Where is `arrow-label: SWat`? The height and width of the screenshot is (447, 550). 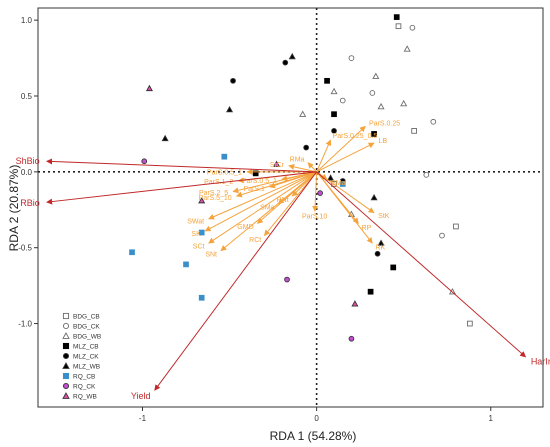 arrow-label: SWat is located at coordinates (195, 221).